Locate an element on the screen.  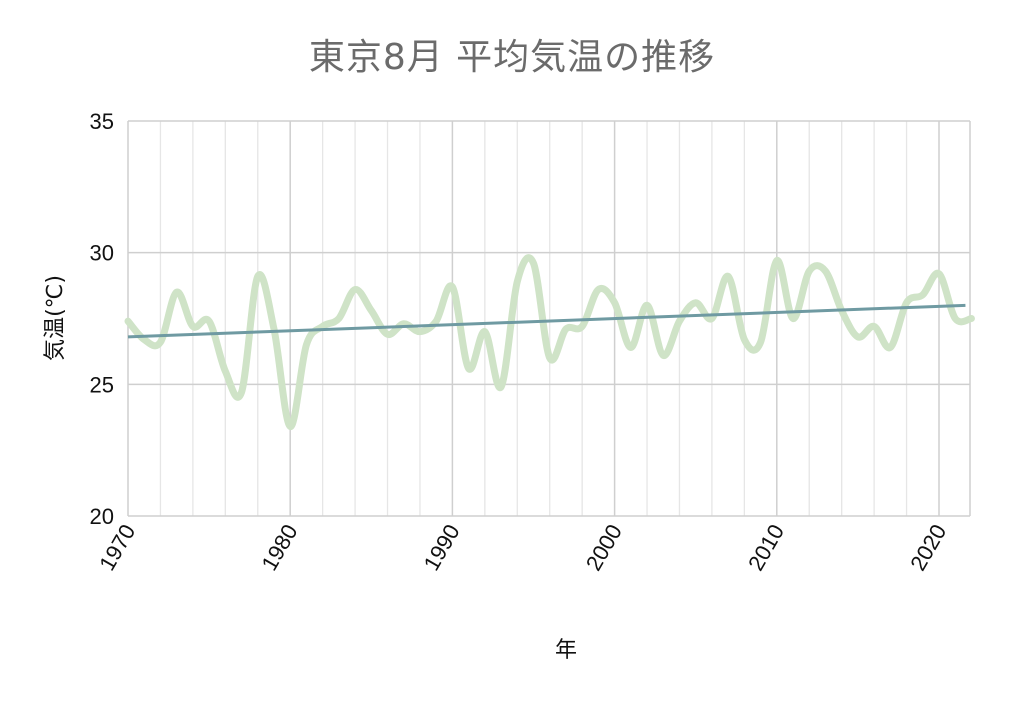
x-tick-label: 1980 is located at coordinates (279, 547).